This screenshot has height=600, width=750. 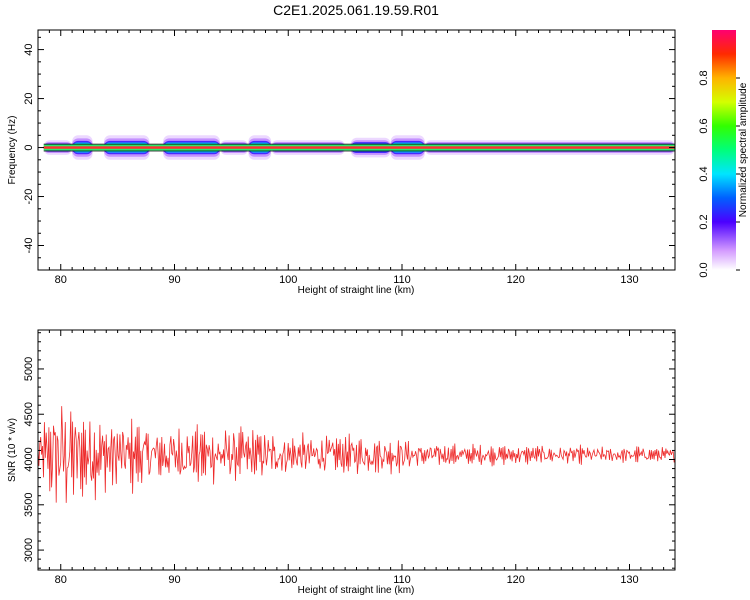 What do you see at coordinates (356, 590) in the screenshot?
I see `snr-x-label: Height of straight line (km)` at bounding box center [356, 590].